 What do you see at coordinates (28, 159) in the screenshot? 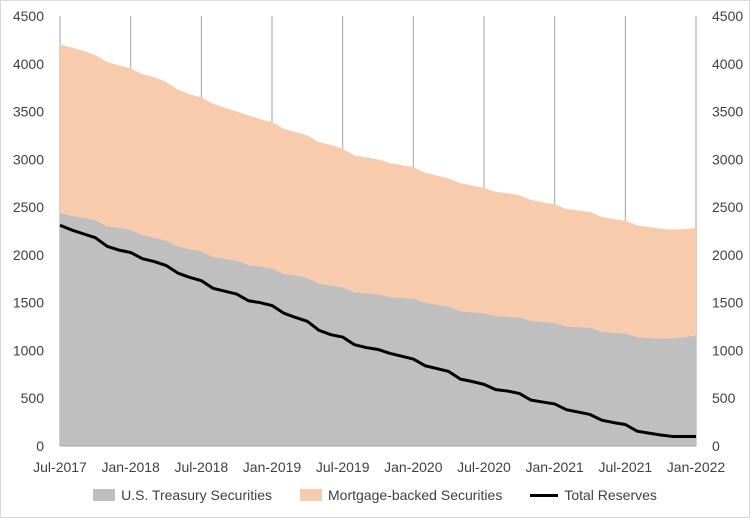
I see `y-tick-label-left: 3000` at bounding box center [28, 159].